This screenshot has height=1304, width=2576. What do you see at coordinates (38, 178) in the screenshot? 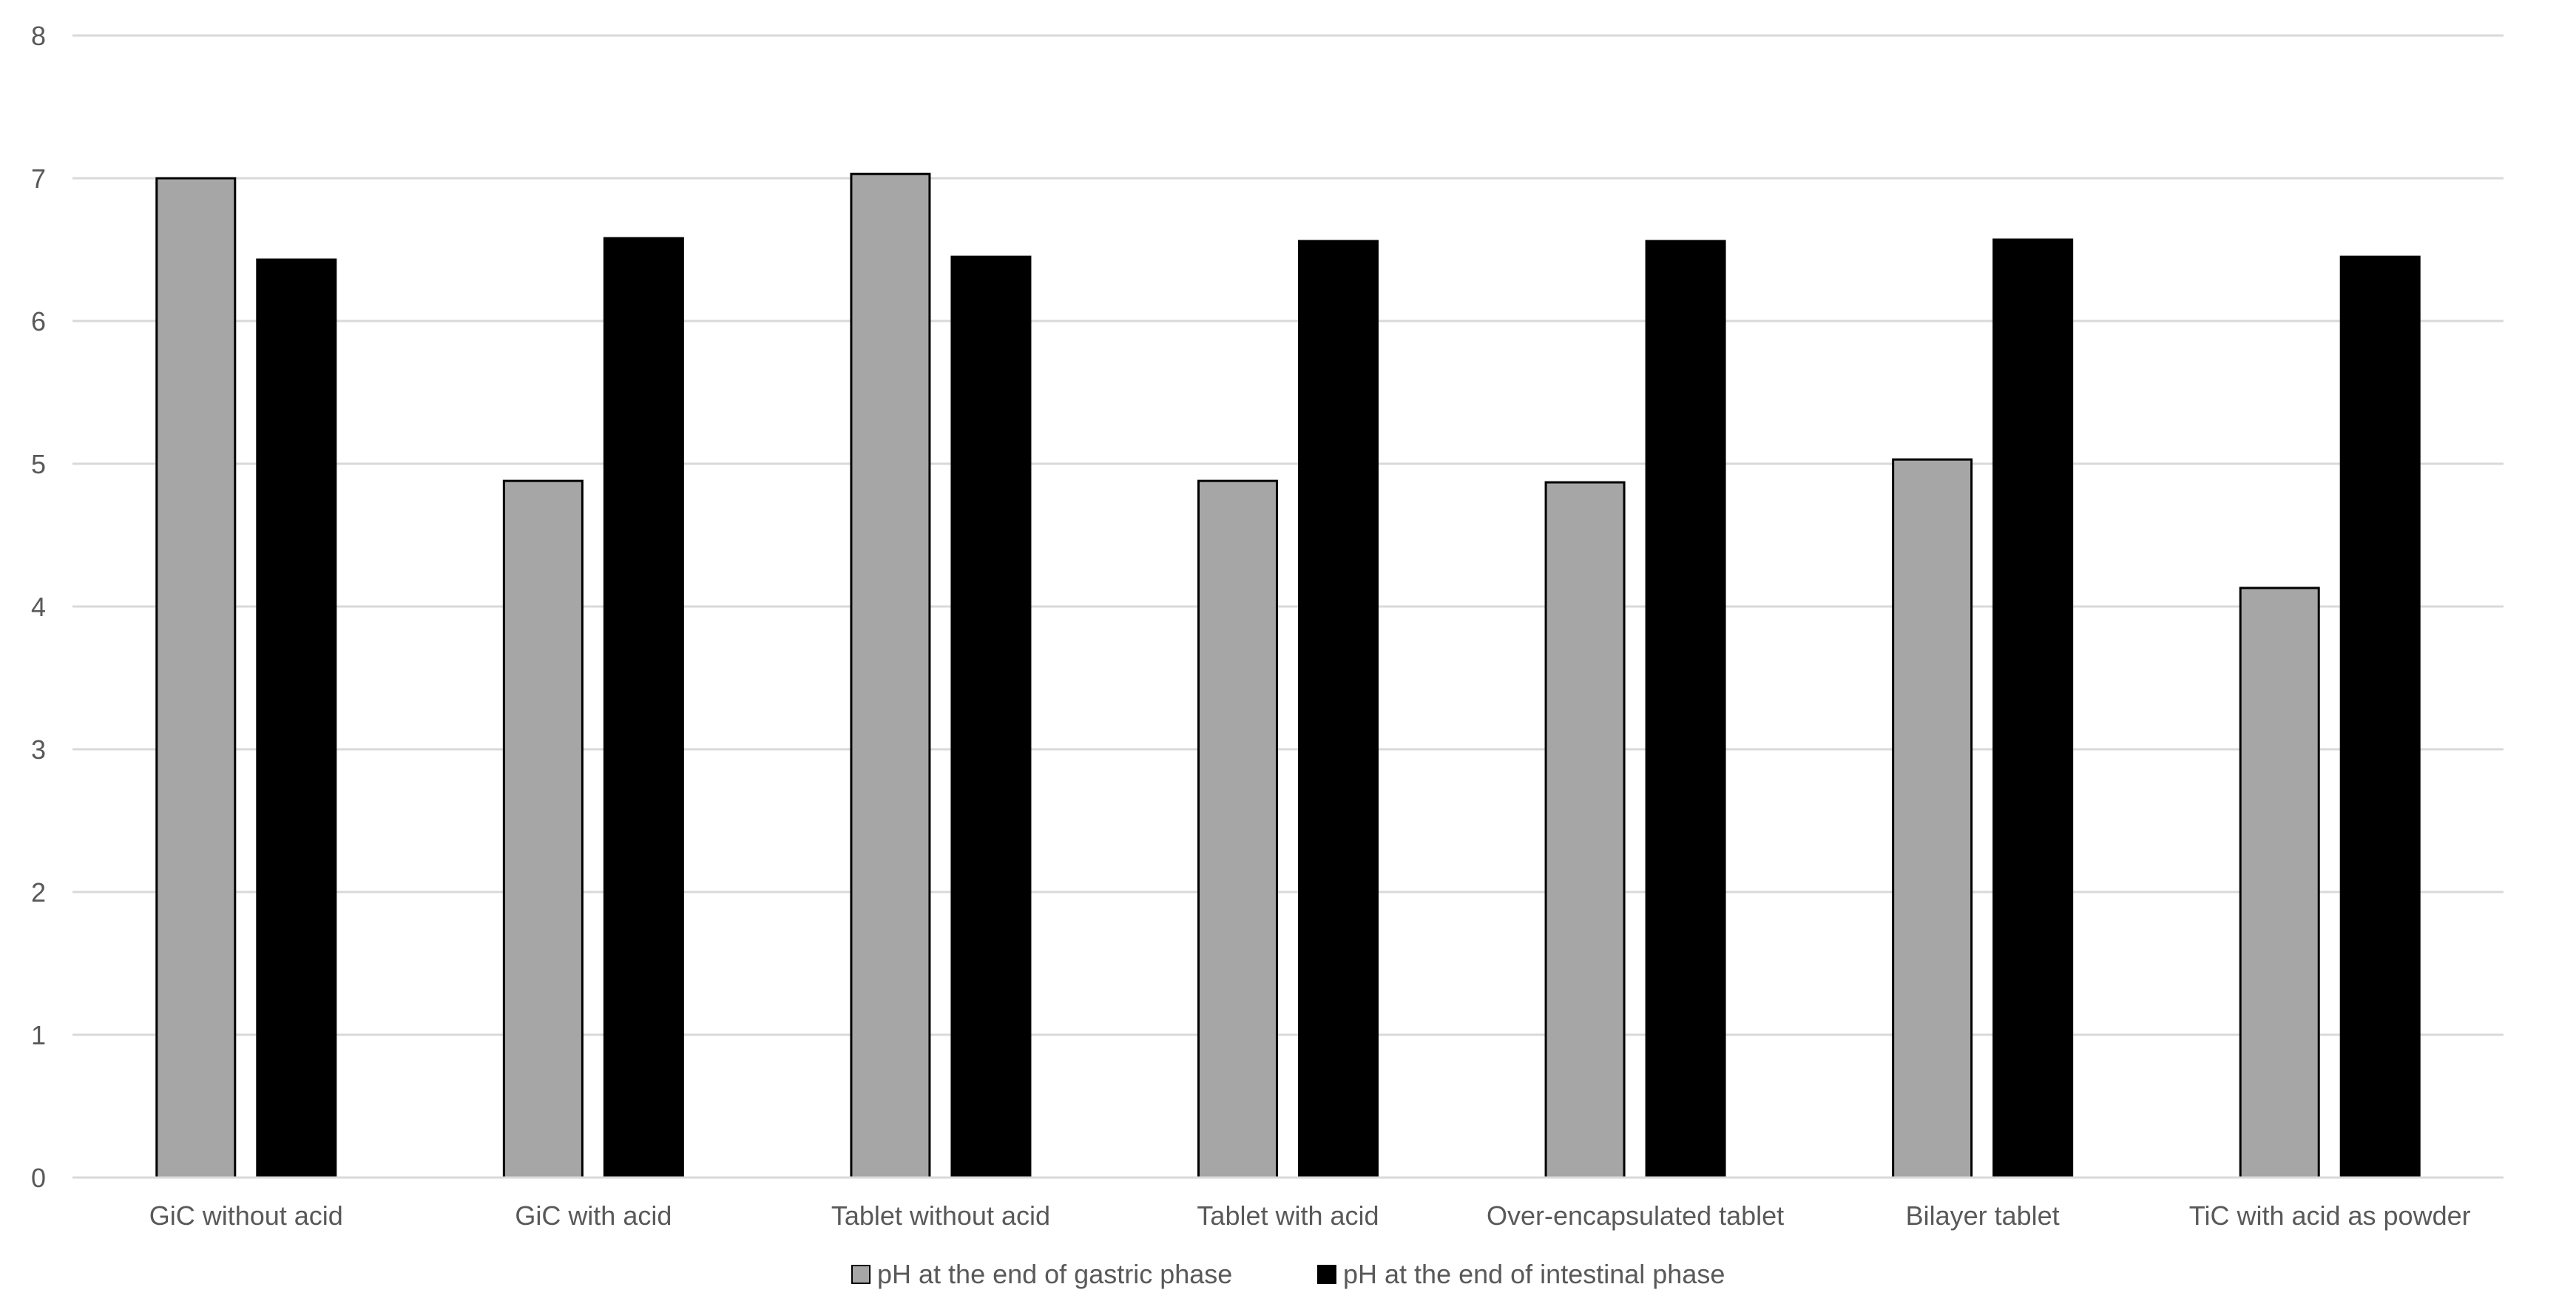
I see `y-tick-label: 7` at bounding box center [38, 178].